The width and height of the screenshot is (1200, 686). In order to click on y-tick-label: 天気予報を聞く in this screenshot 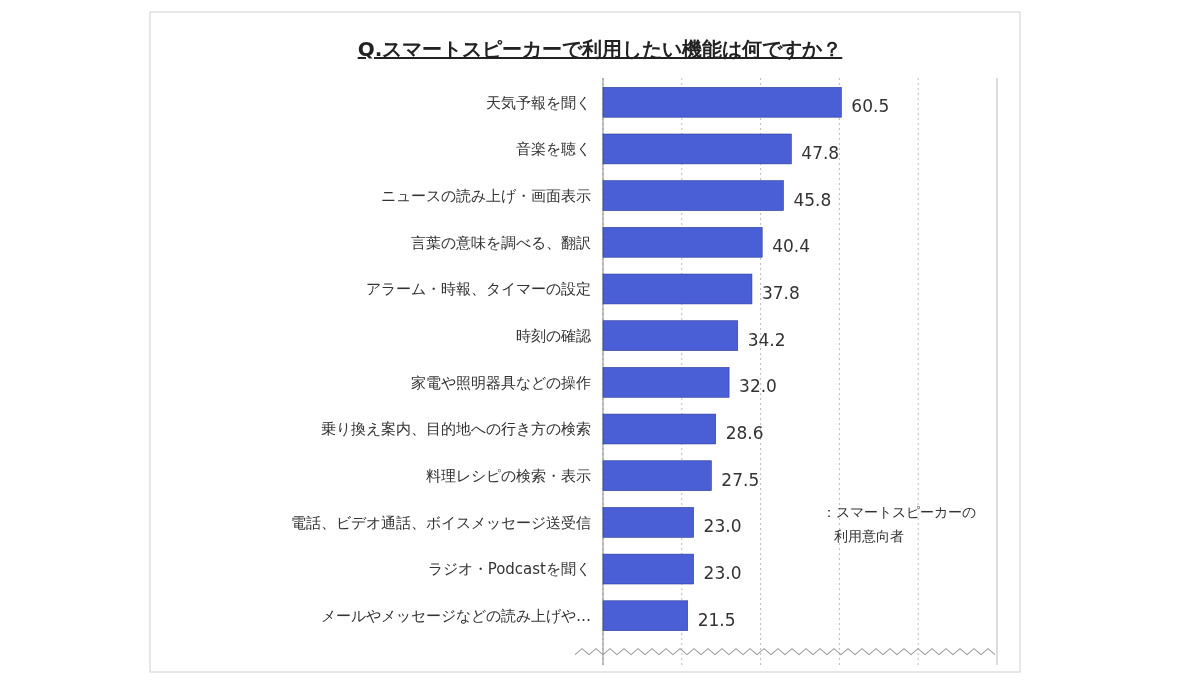, I will do `click(538, 102)`.